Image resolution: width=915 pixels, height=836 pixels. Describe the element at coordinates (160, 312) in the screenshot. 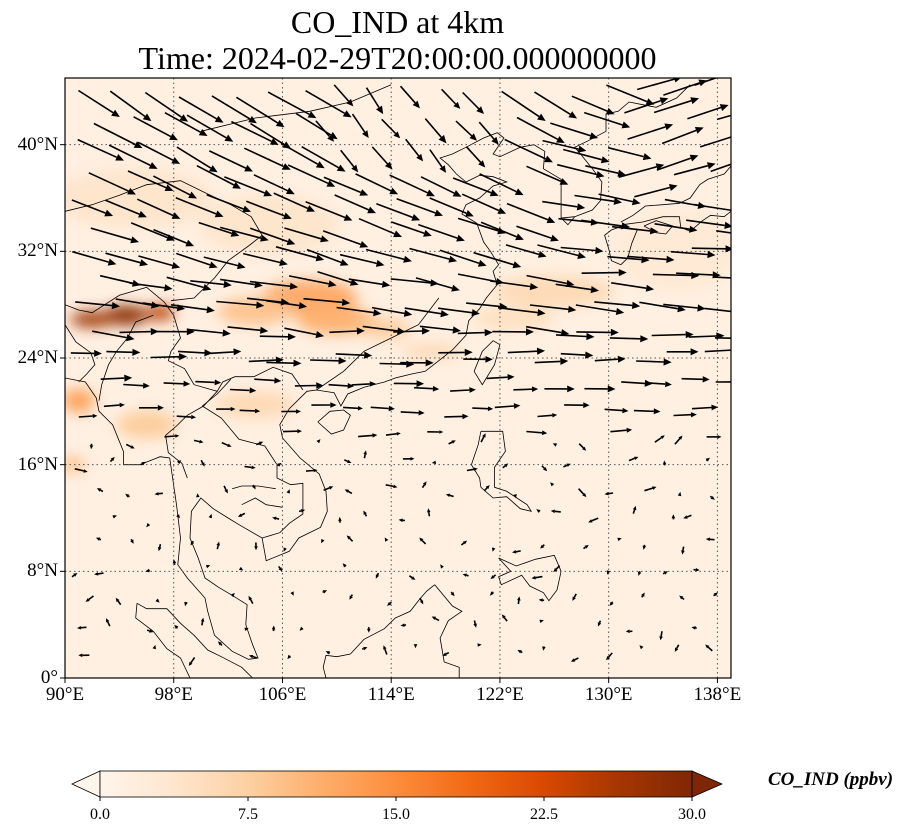

I see `concentration-hotspot` at that location.